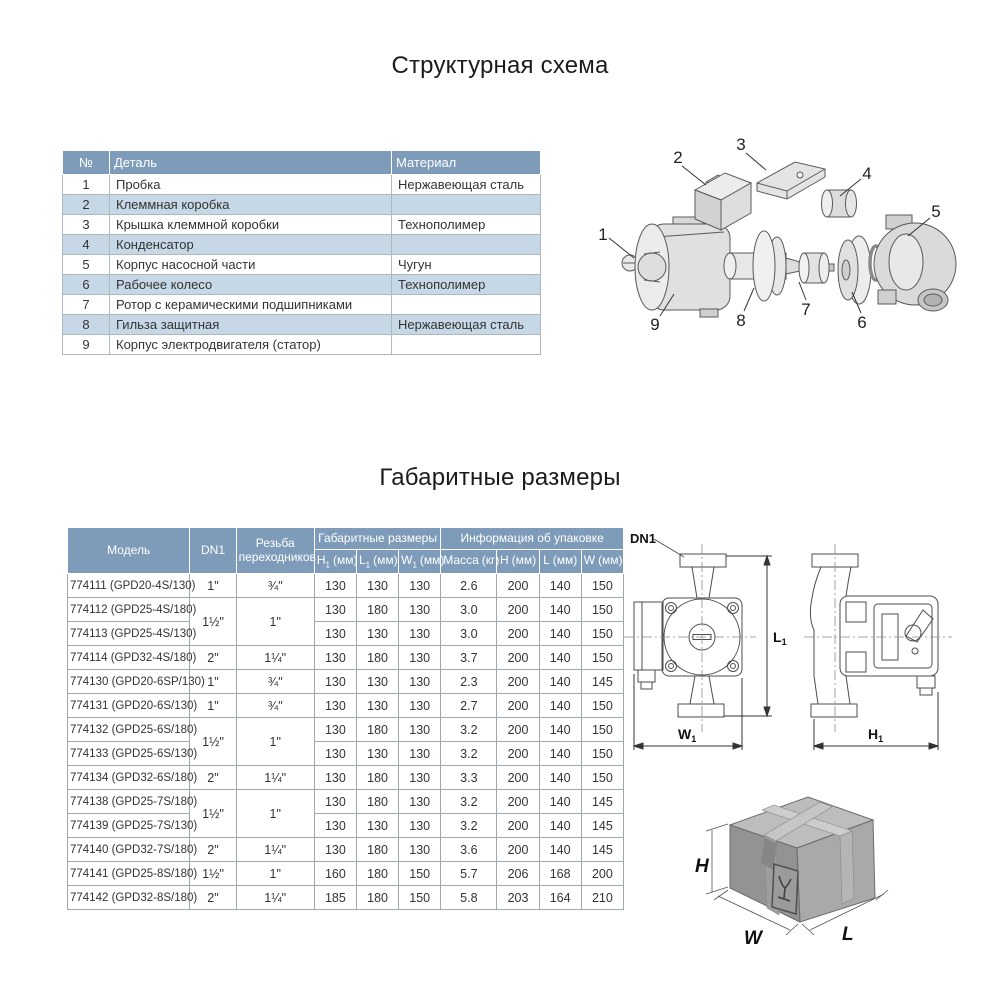 This screenshot has height=1000, width=1000. I want to click on cell: 3.7, so click(469, 657).